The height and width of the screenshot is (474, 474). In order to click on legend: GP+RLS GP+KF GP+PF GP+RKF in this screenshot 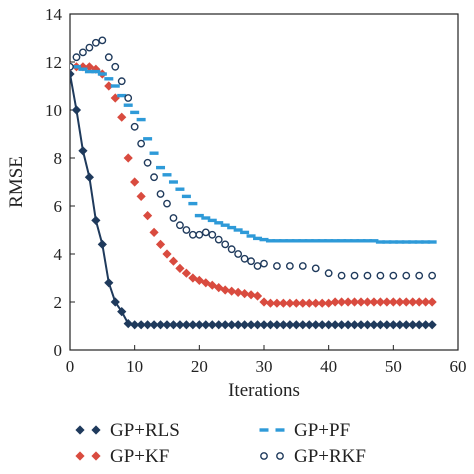, I will do `click(220, 443)`.